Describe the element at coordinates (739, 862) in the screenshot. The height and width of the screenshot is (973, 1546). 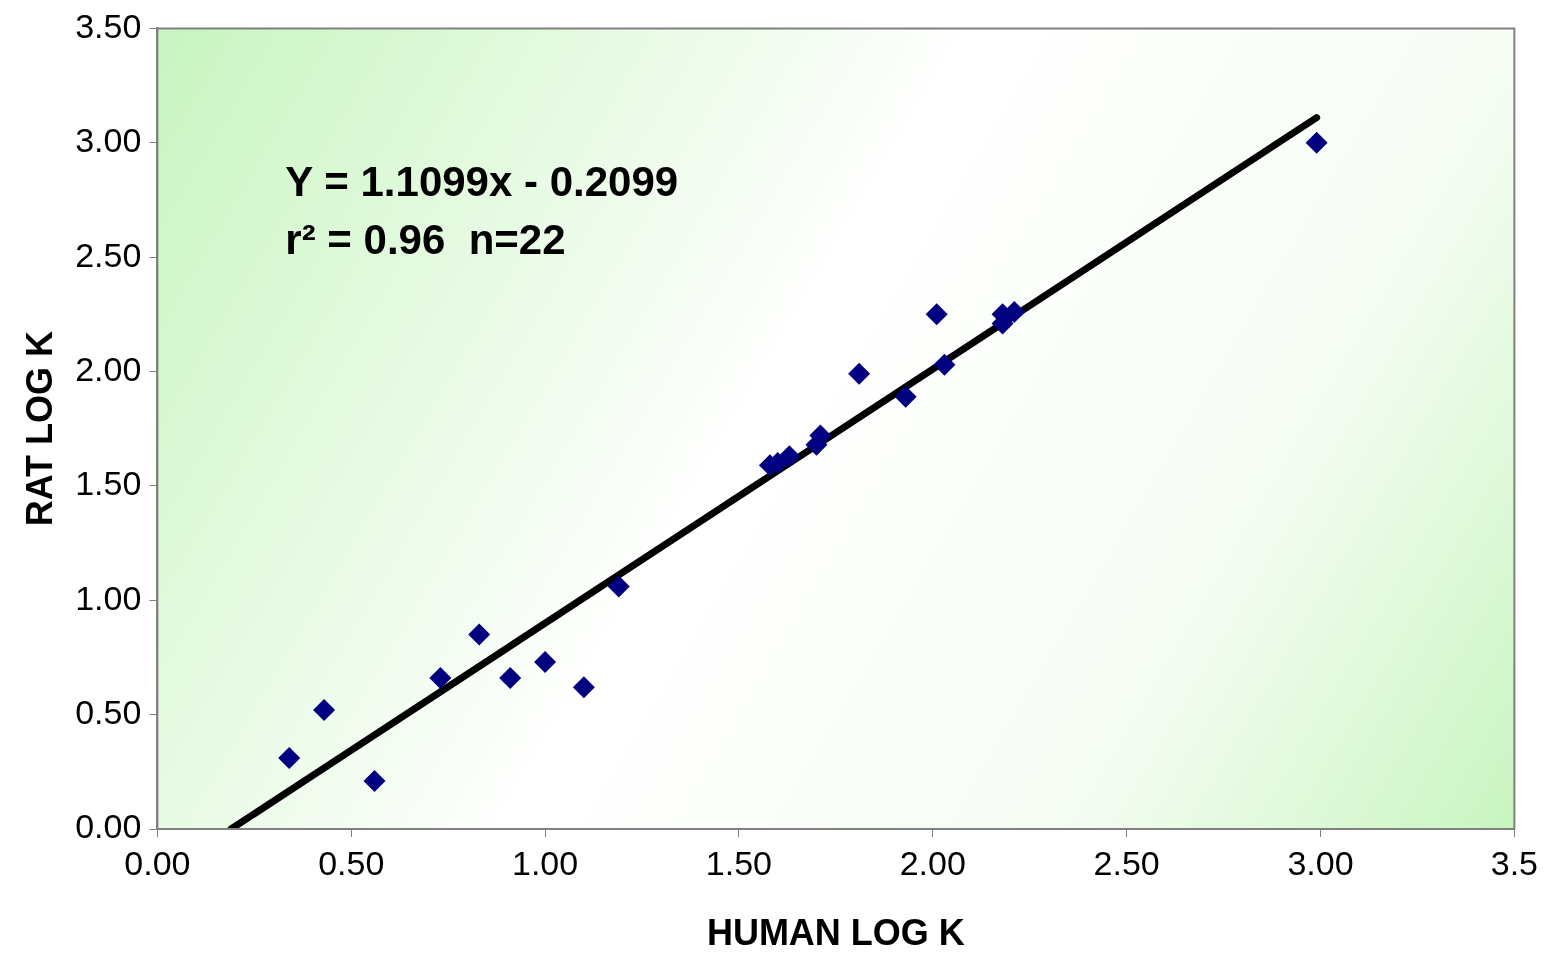
I see `x-tick-label: 1.50` at that location.